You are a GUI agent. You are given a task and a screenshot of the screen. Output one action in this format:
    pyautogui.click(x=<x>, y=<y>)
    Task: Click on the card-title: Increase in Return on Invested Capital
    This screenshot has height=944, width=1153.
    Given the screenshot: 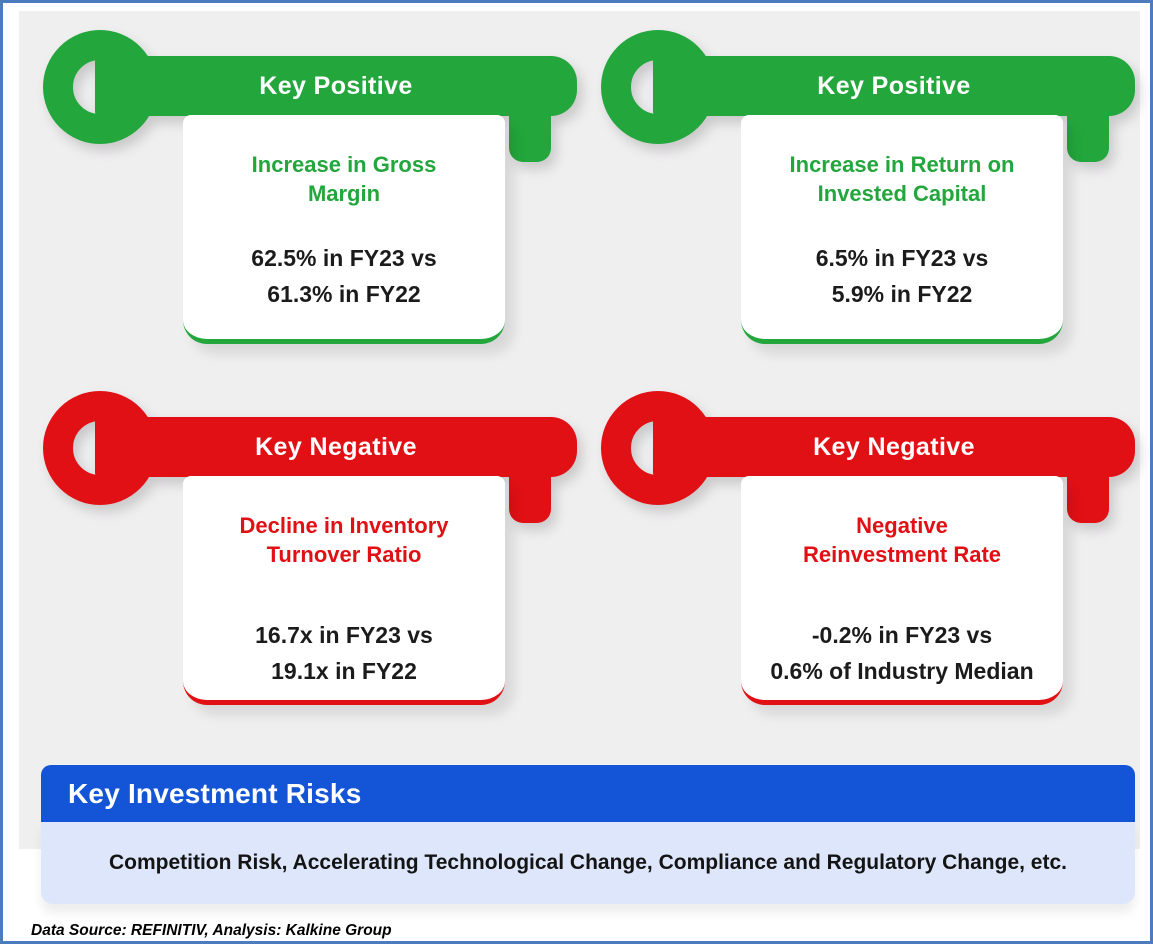 What is the action you would take?
    pyautogui.click(x=902, y=179)
    